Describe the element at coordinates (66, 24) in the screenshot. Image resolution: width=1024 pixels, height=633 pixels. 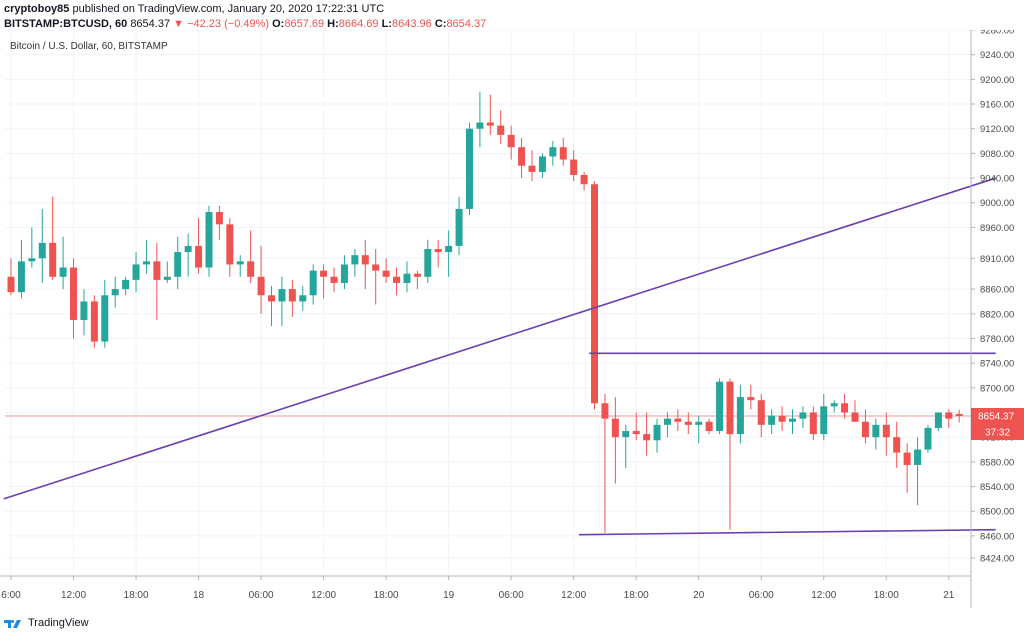
I see `symbol-label: BITSTAMP:BTCUSD, 60` at that location.